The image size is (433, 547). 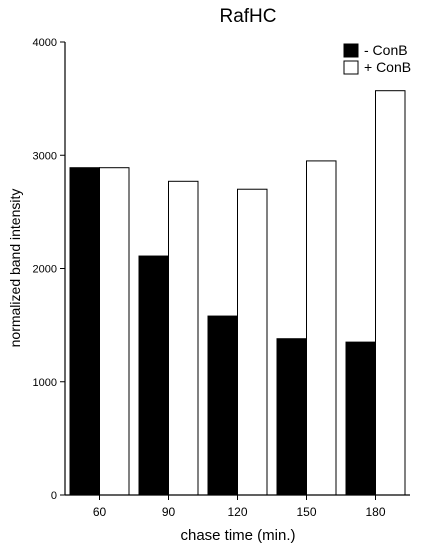 I want to click on y-tick-label: 1000, so click(x=45, y=383).